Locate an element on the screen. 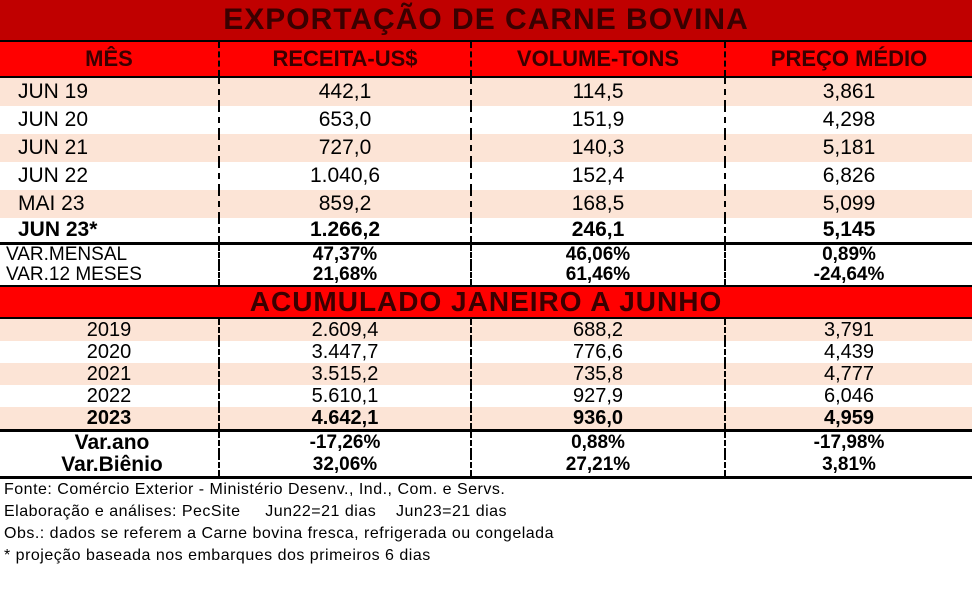  var-label: VAR.12 MESES is located at coordinates (110, 274).